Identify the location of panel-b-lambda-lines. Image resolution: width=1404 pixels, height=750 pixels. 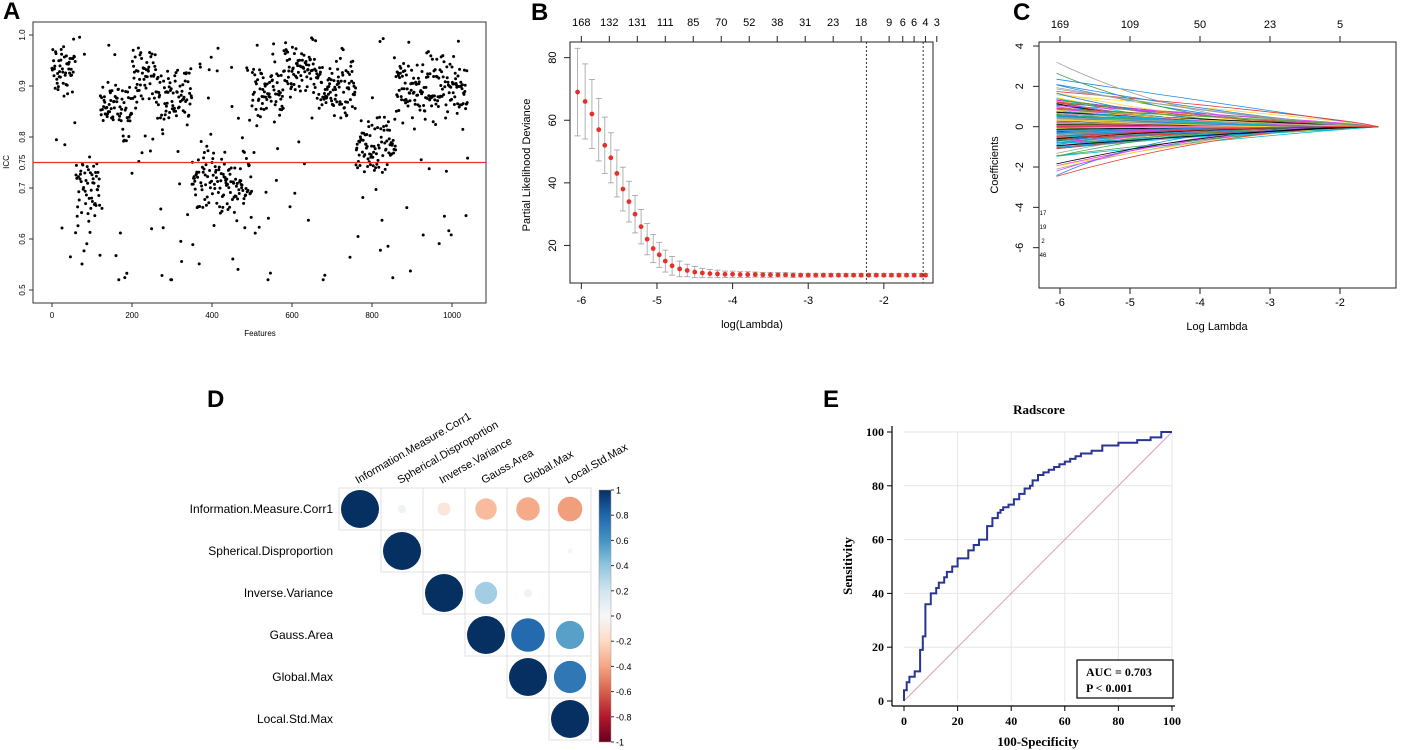
(894, 162).